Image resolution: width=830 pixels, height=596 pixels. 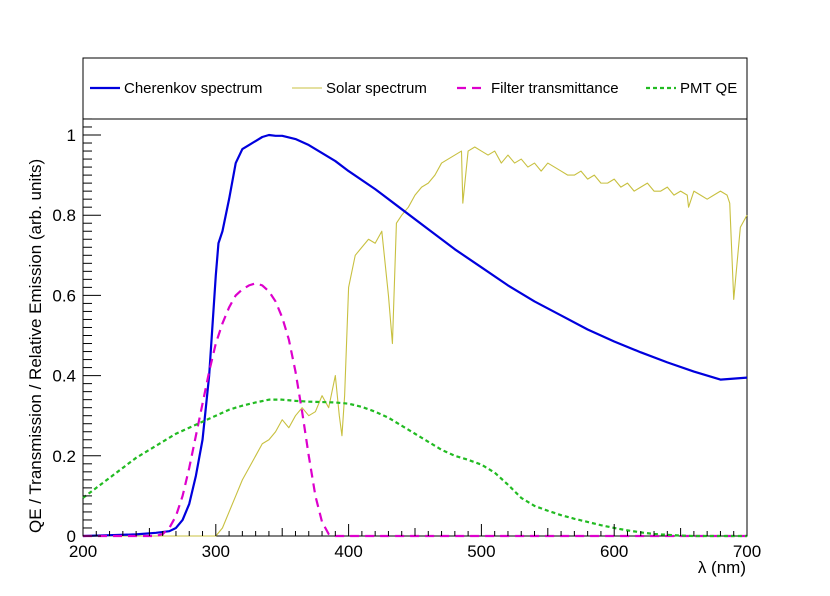 I want to click on x-axis-title: λ (nm), so click(x=722, y=567).